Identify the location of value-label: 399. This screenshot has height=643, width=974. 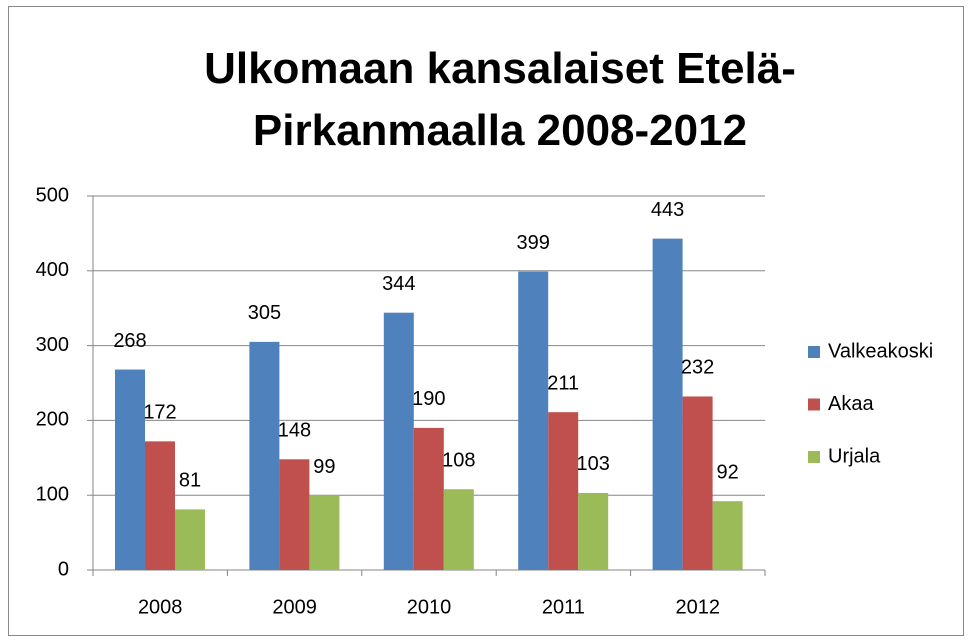
(533, 243).